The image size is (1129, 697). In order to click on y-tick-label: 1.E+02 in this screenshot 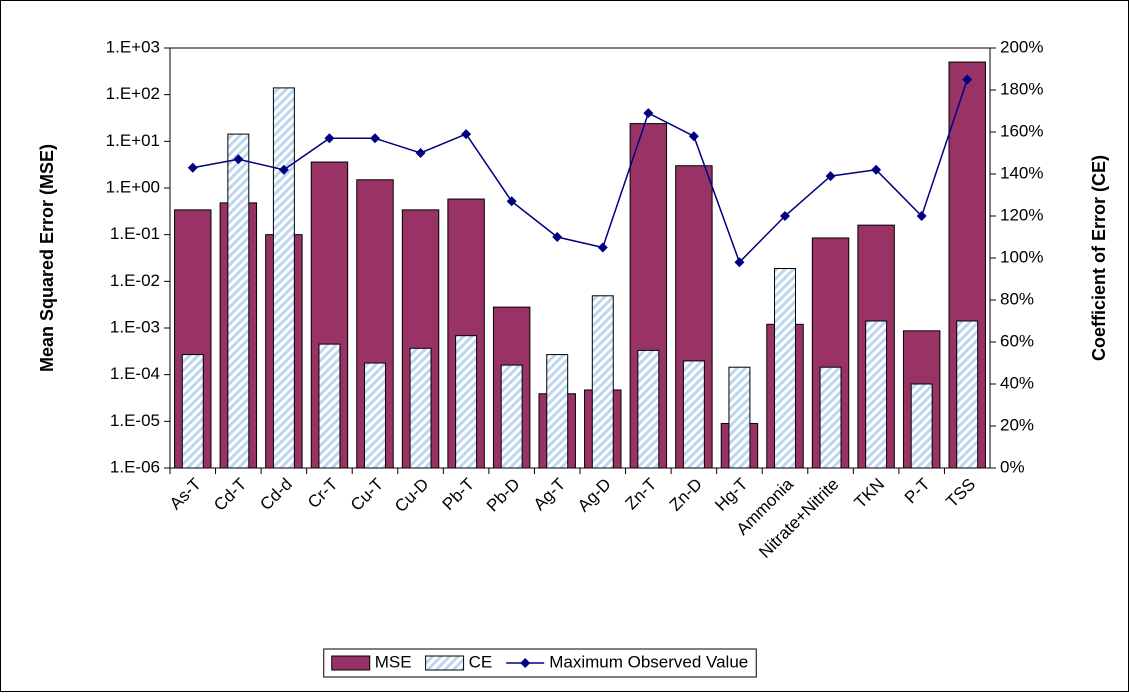, I will do `click(133, 93)`.